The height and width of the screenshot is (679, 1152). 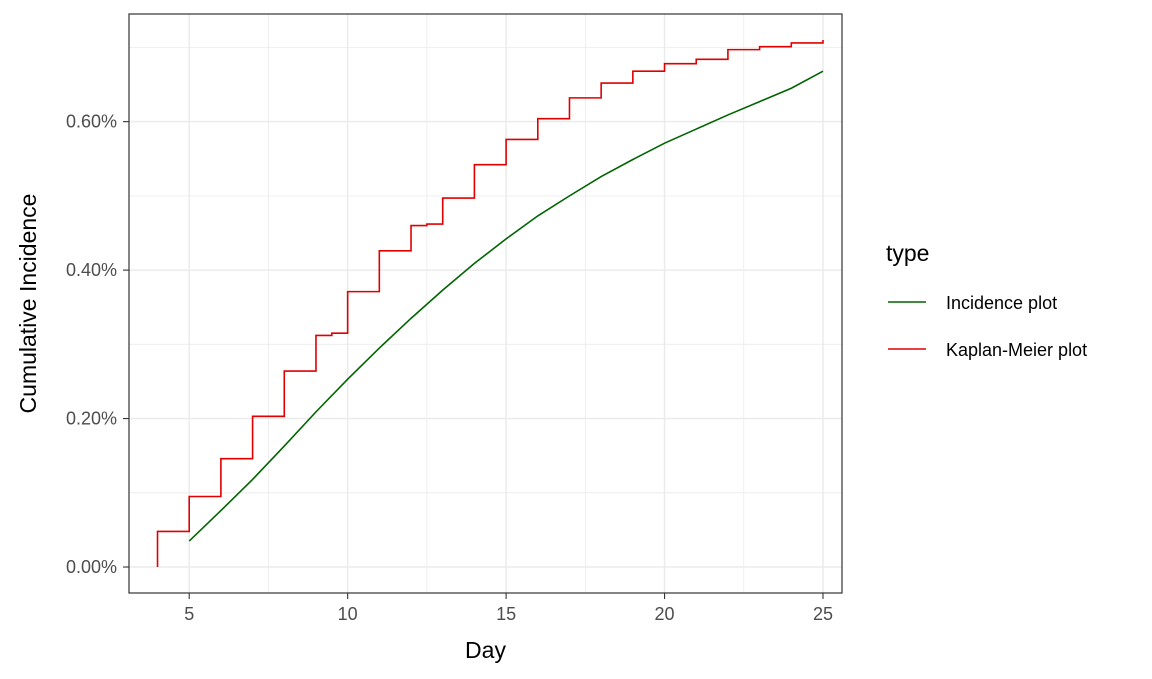 What do you see at coordinates (1001, 303) in the screenshot?
I see `legend-label-incidence-plot: Incidence plot` at bounding box center [1001, 303].